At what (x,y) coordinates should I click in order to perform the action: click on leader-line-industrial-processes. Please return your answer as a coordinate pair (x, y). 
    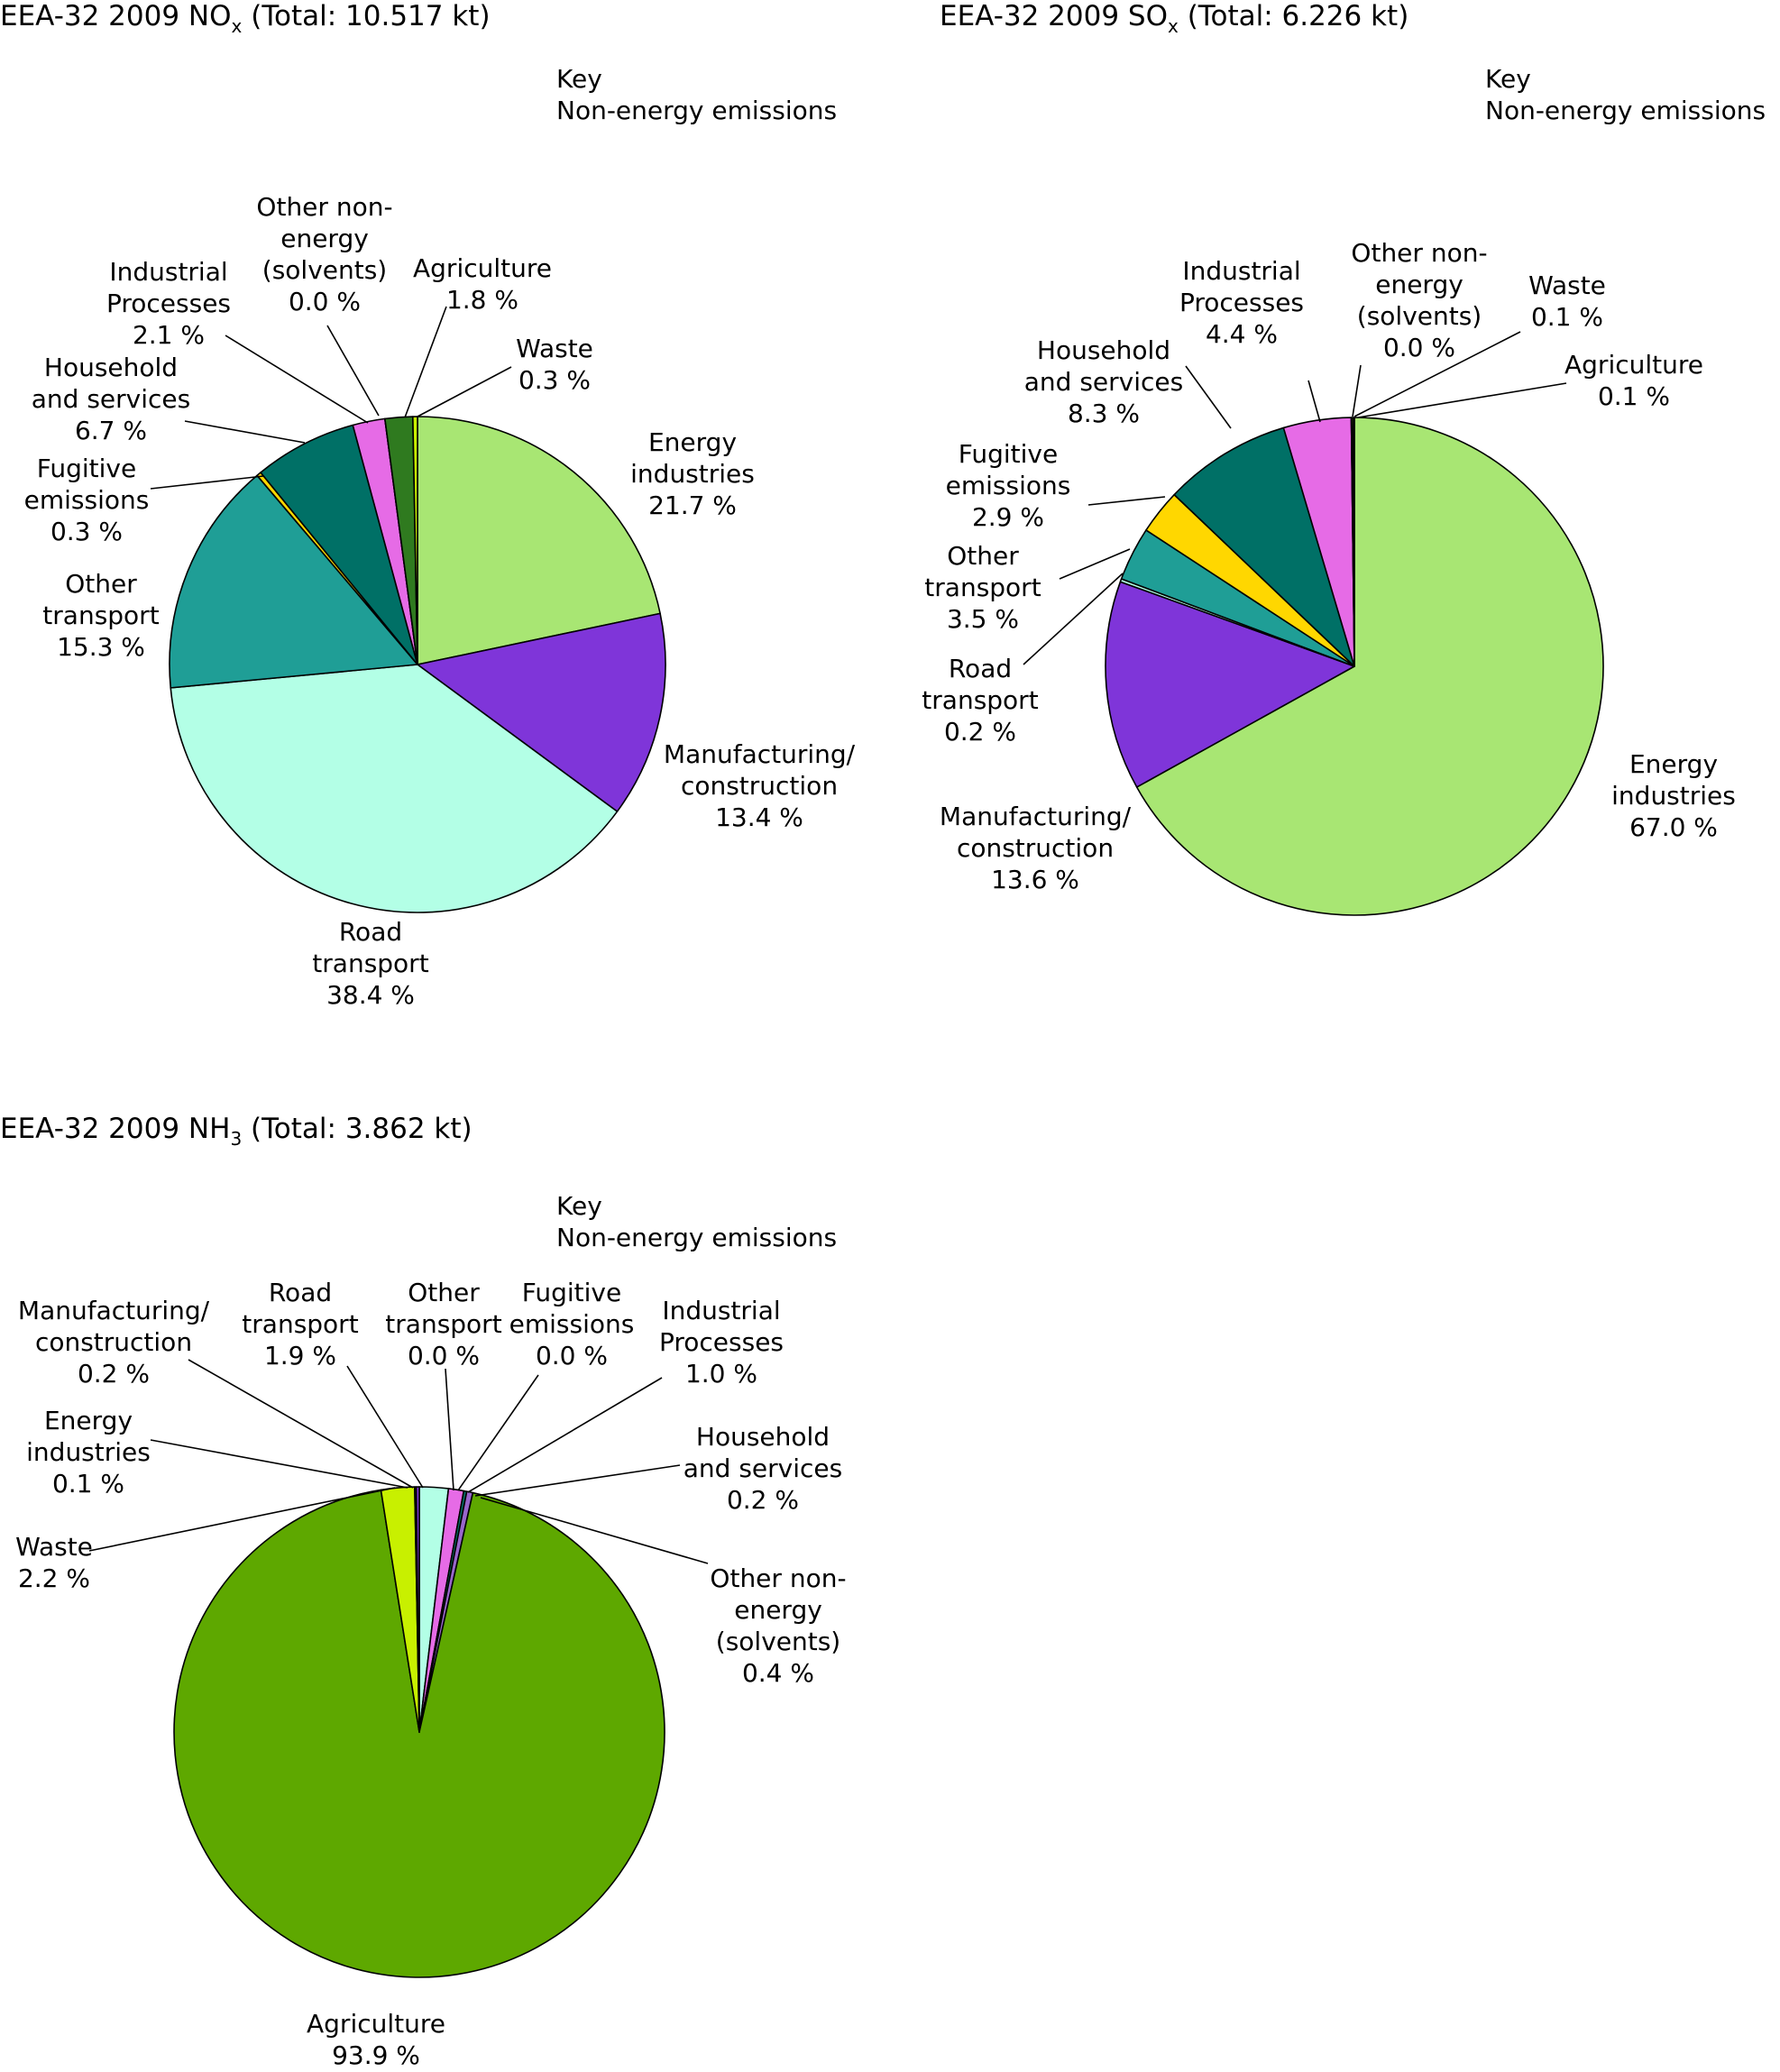
    Looking at the image, I should click on (1314, 401).